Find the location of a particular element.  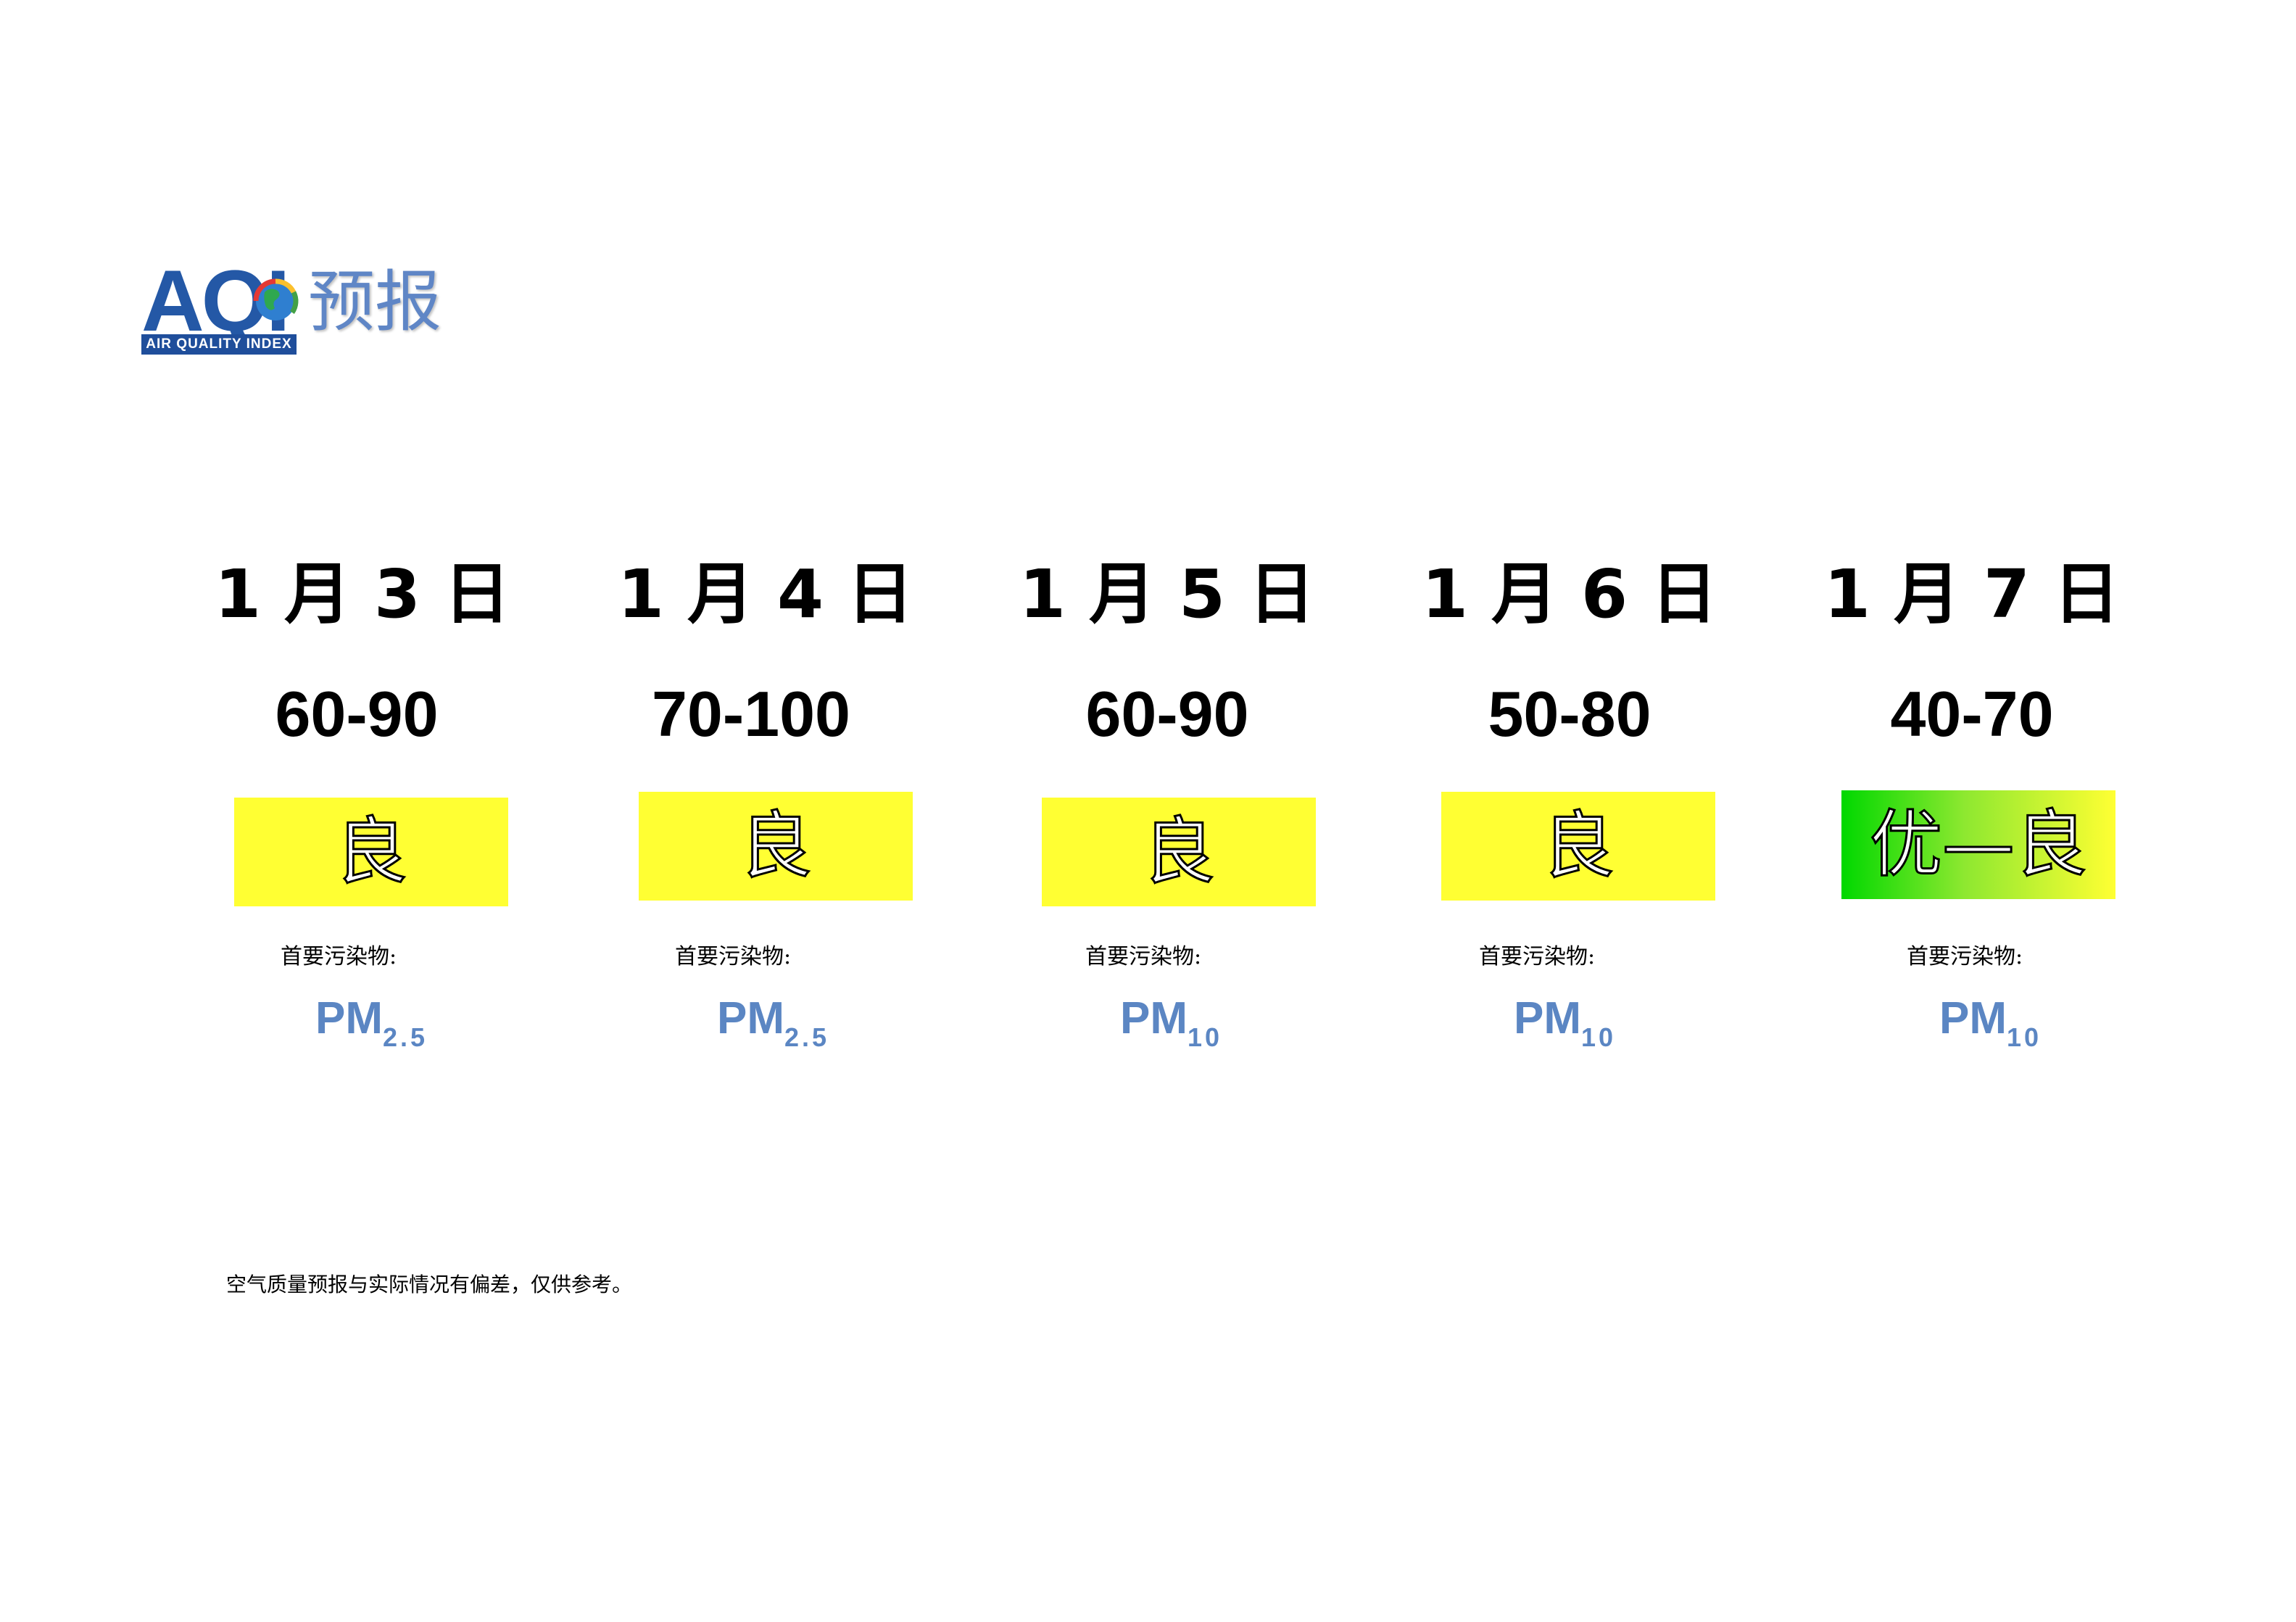

aqi-range: 40-70 is located at coordinates (1972, 714).